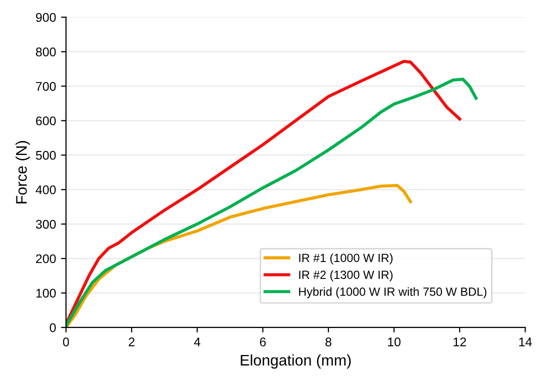 The height and width of the screenshot is (383, 550). Describe the element at coordinates (46, 293) in the screenshot. I see `y-tick-label: 100` at that location.